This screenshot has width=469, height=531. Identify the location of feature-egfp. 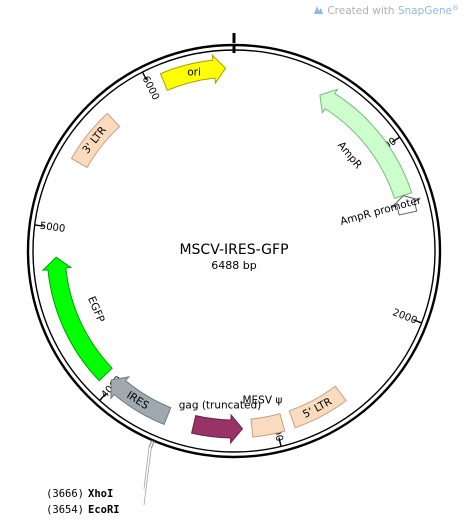
(77, 319).